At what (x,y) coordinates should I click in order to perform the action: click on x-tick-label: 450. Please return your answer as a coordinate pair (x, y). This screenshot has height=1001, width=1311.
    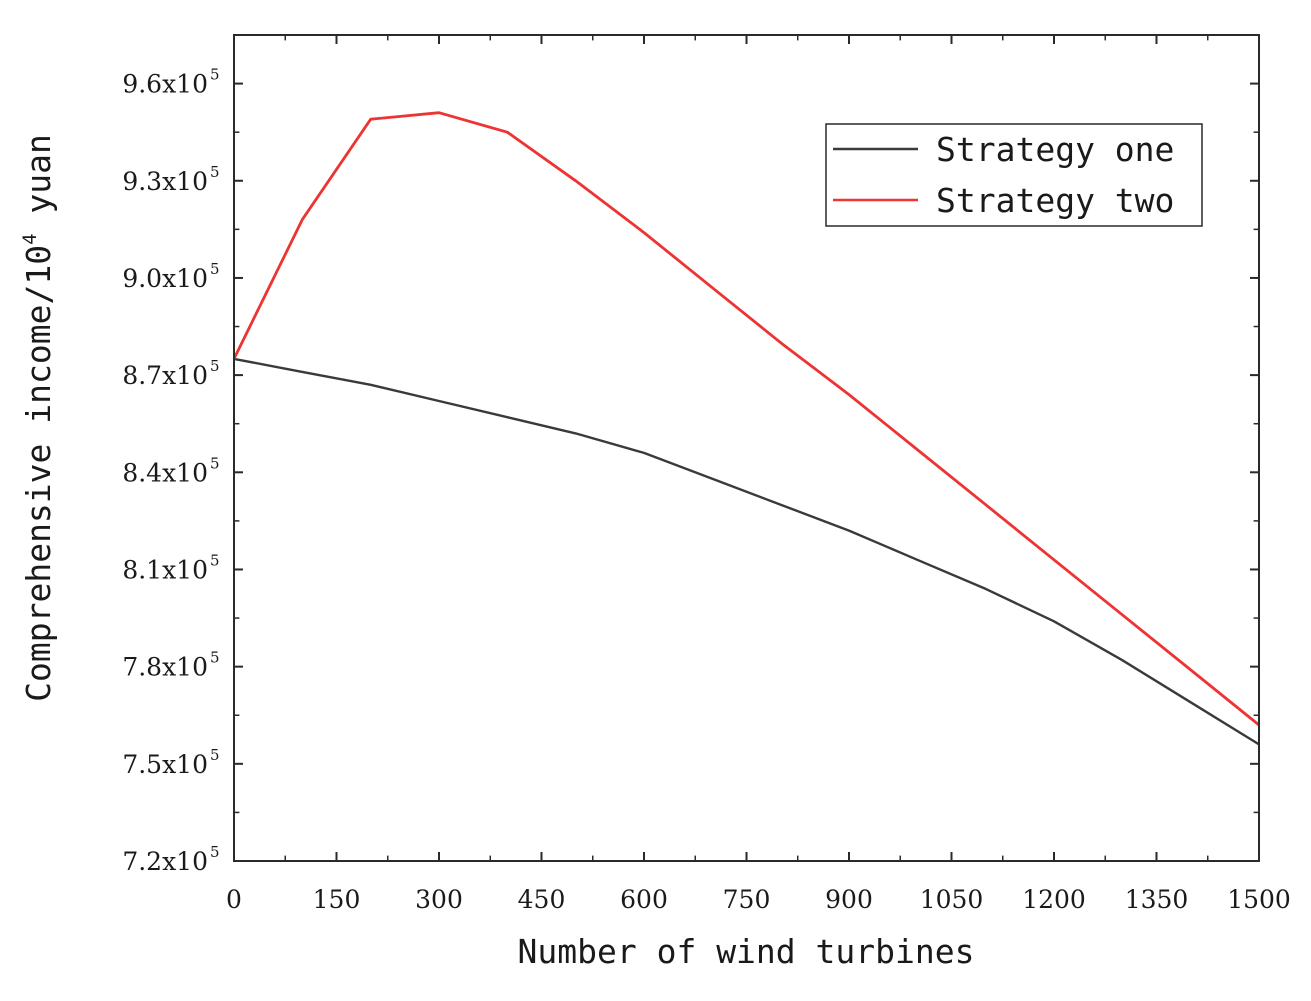
    Looking at the image, I should click on (542, 899).